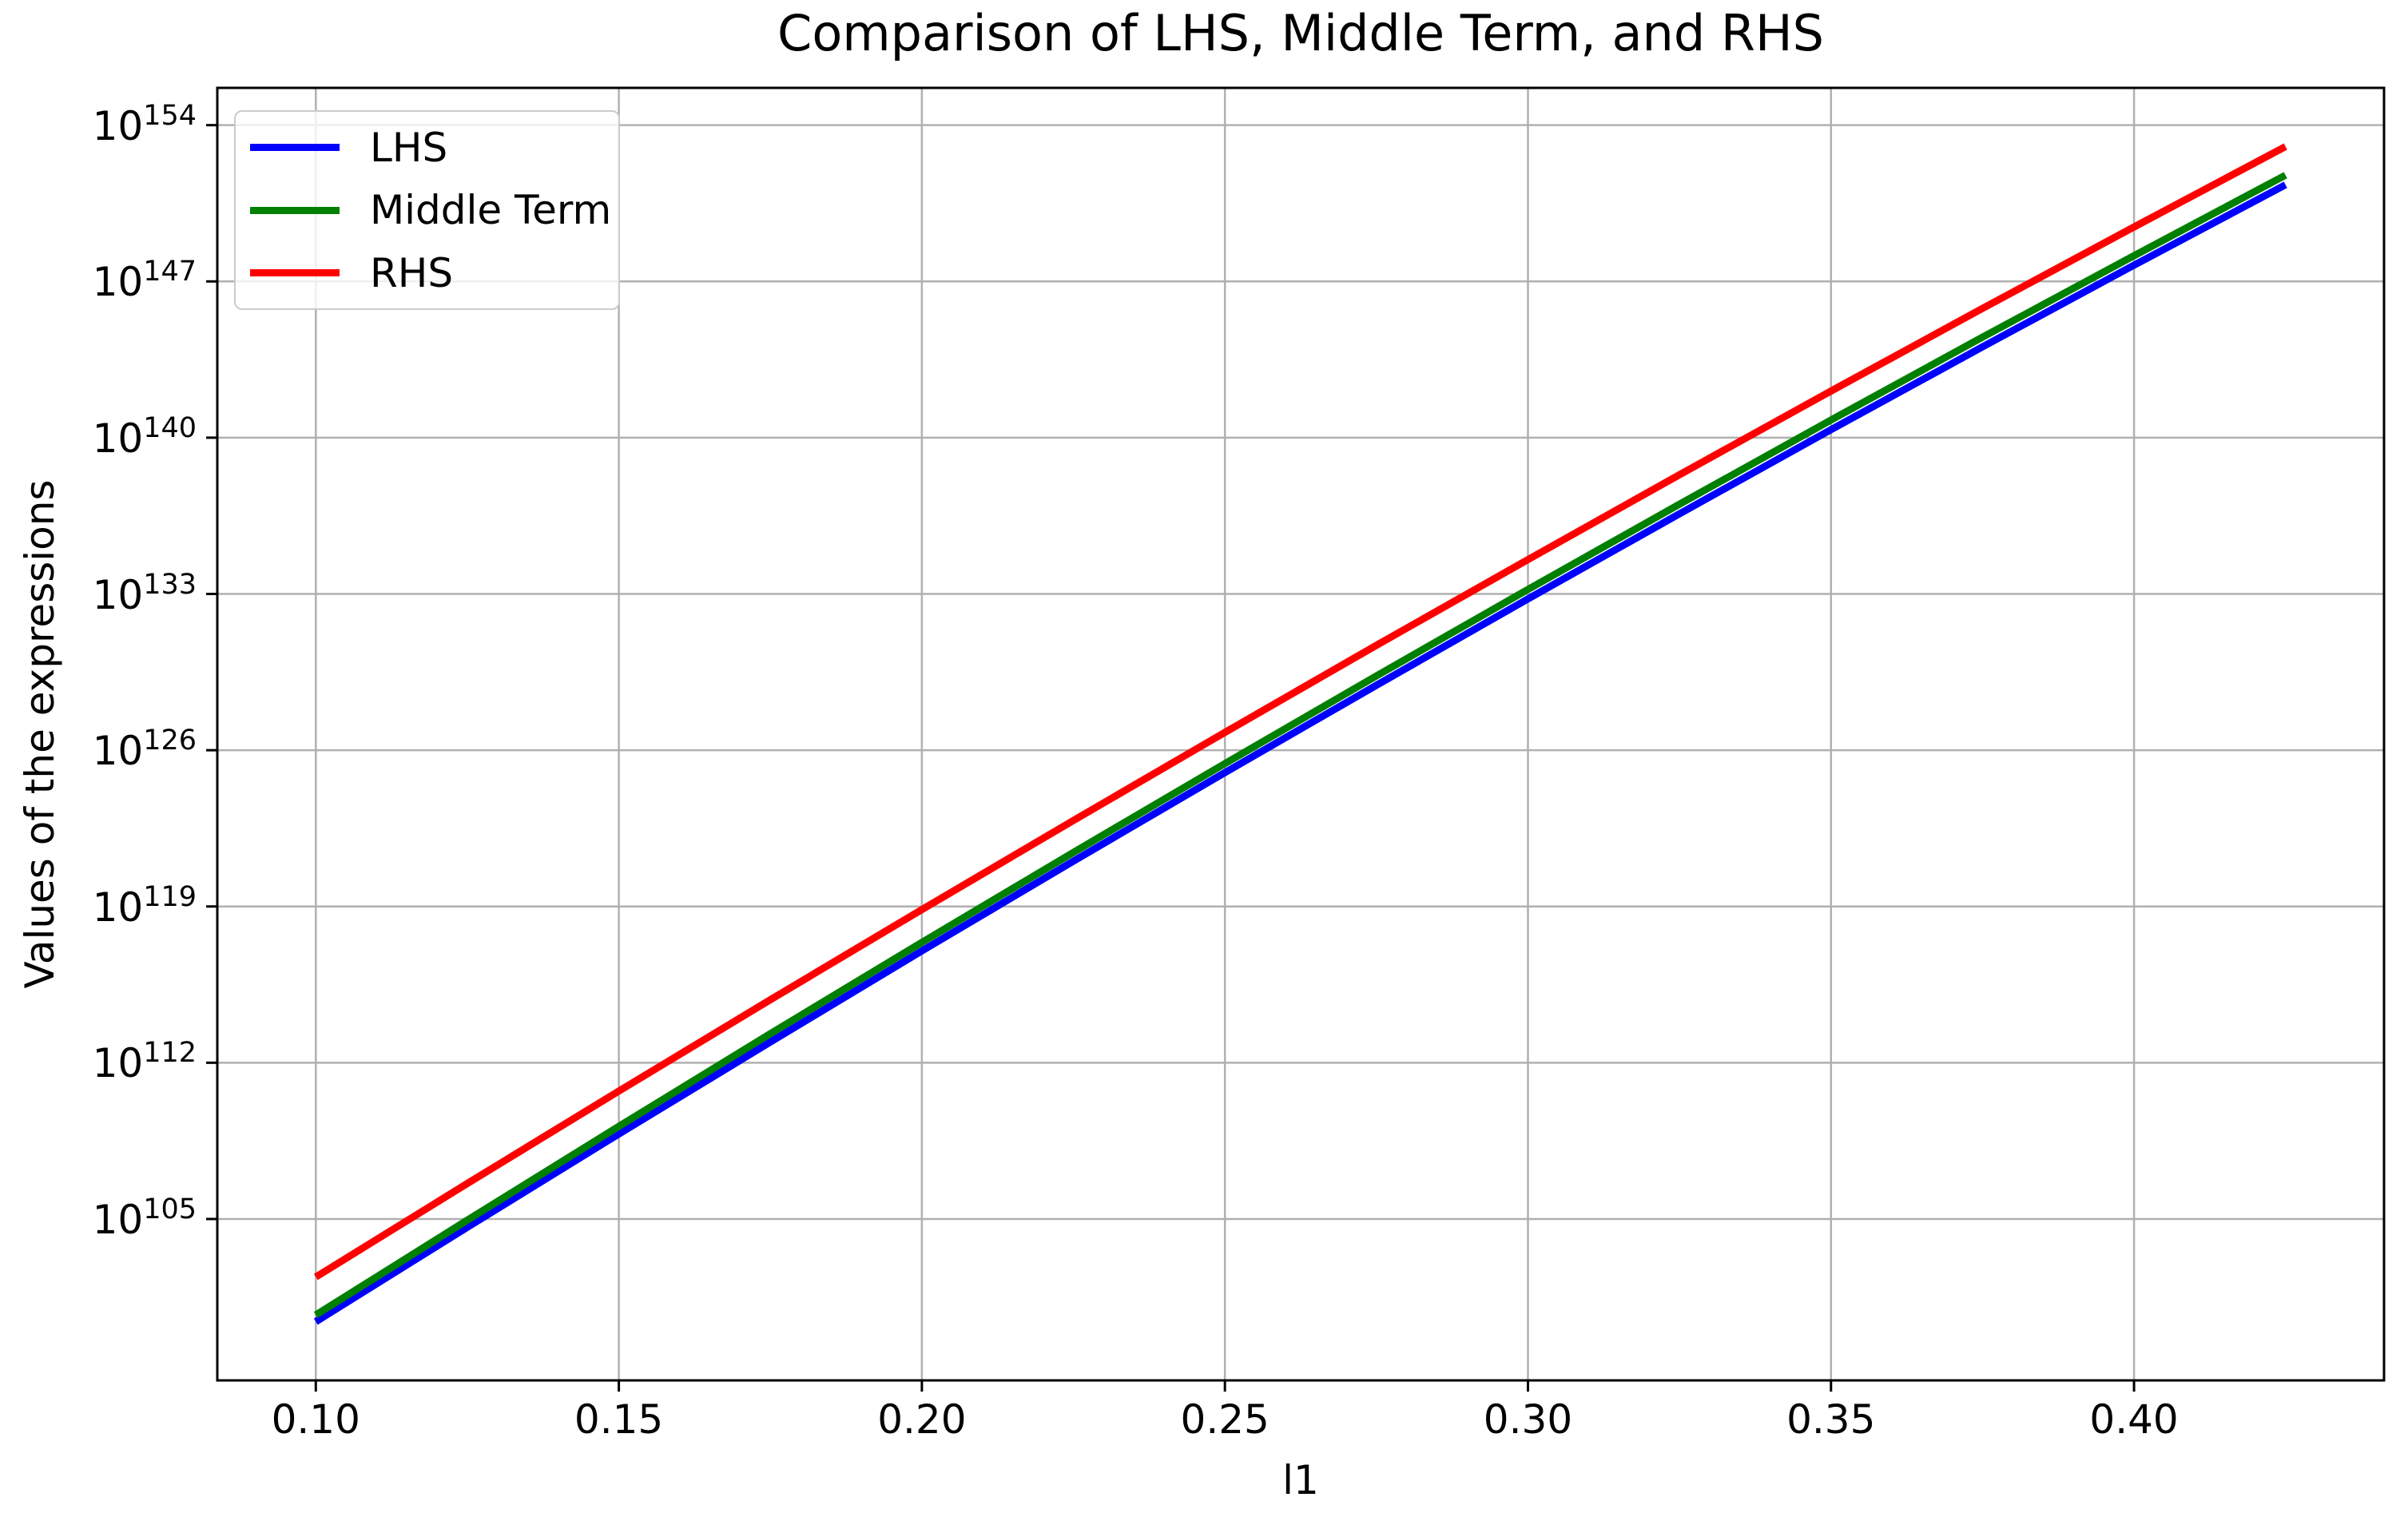 The width and height of the screenshot is (2408, 1517). I want to click on chart-title: Comparison of LHS, Middle Term, and RHS, so click(1300, 33).